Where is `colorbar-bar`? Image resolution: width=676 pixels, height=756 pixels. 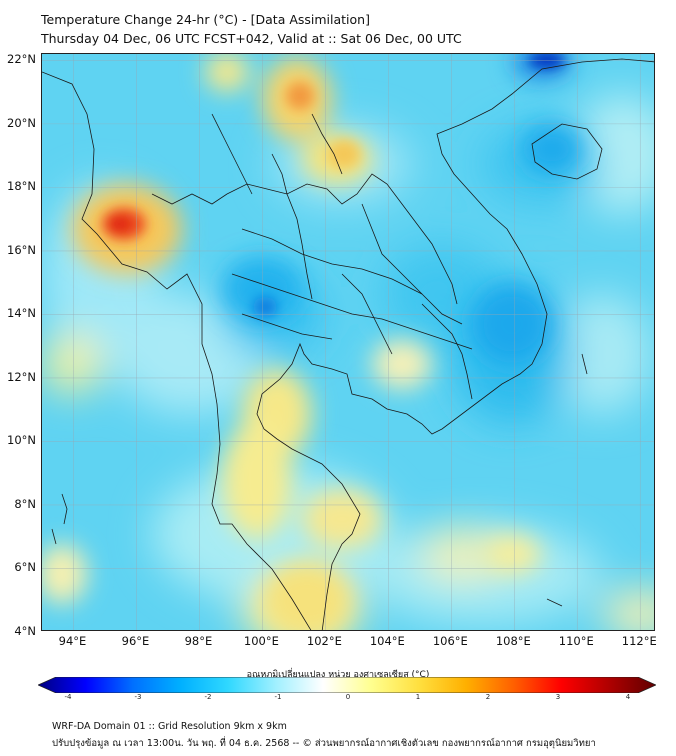
colorbar-bar is located at coordinates (347, 685).